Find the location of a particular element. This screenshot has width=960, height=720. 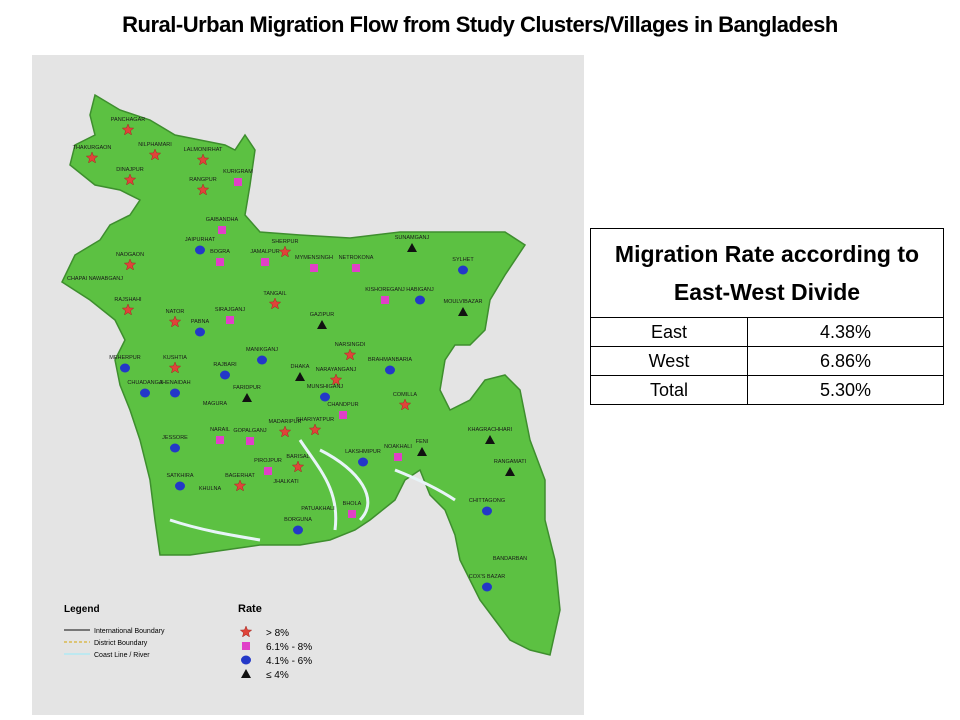

district-label: SHERPUR is located at coordinates (285, 242).